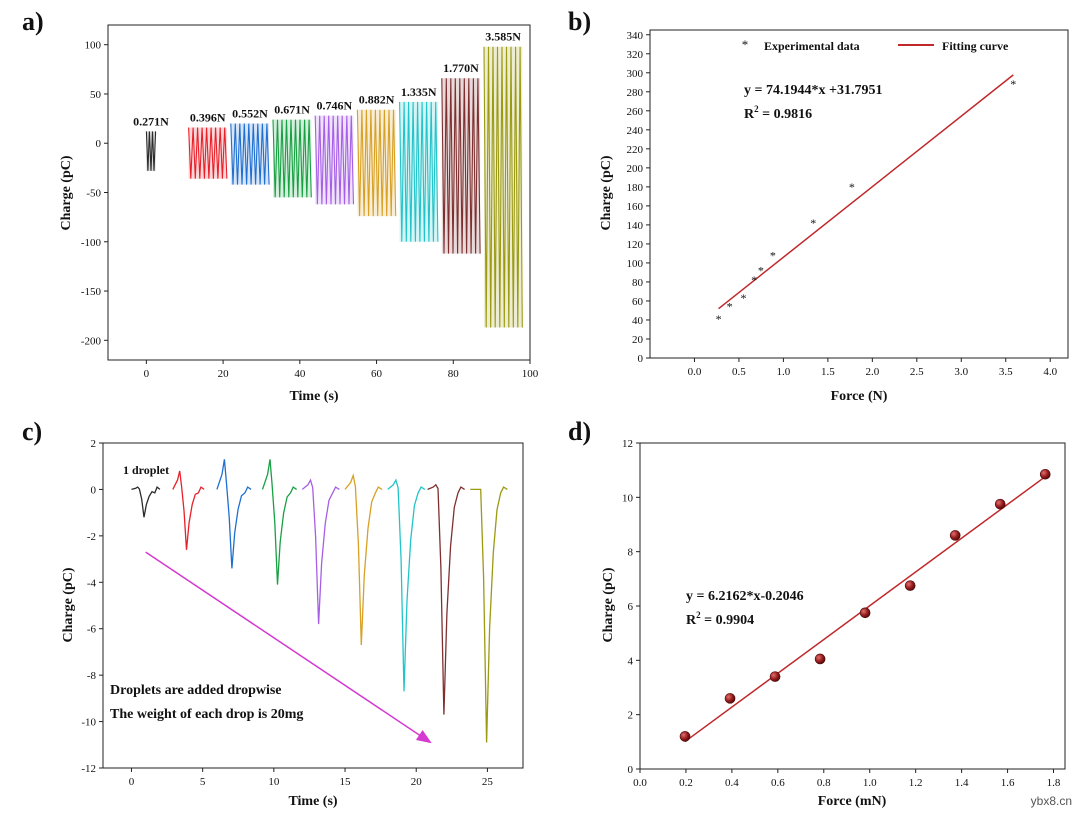 This screenshot has width=1080, height=815. What do you see at coordinates (579, 431) in the screenshot?
I see `panel-d-label: d)` at bounding box center [579, 431].